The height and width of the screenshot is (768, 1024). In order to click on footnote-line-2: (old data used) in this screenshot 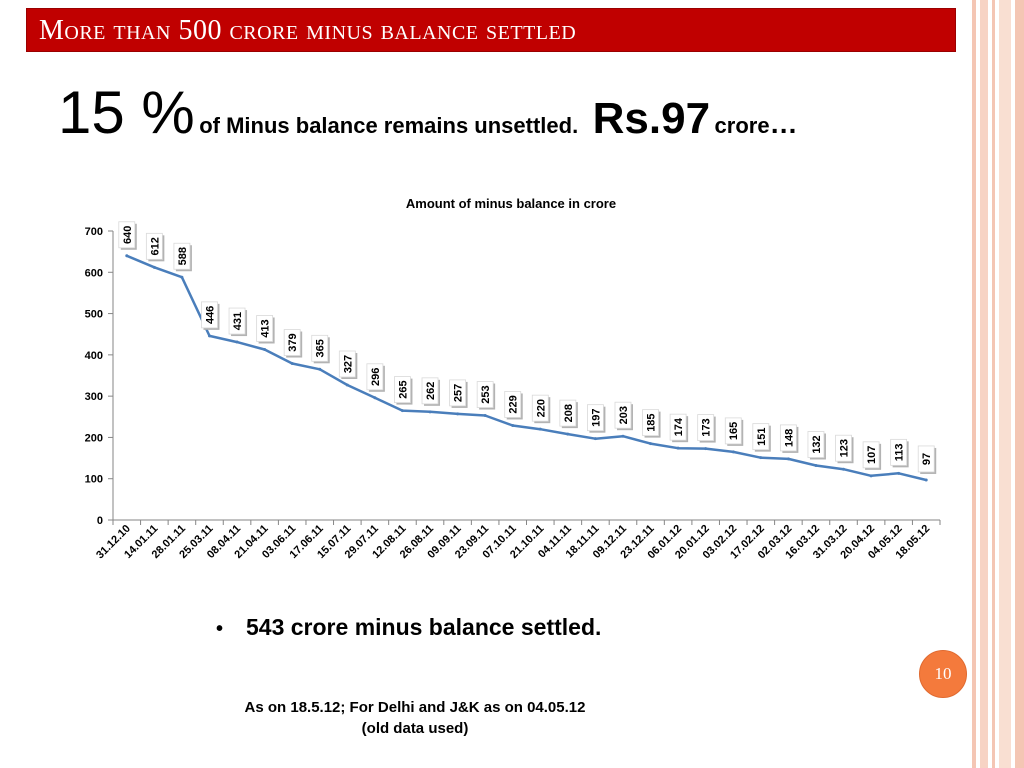, I will do `click(415, 728)`.